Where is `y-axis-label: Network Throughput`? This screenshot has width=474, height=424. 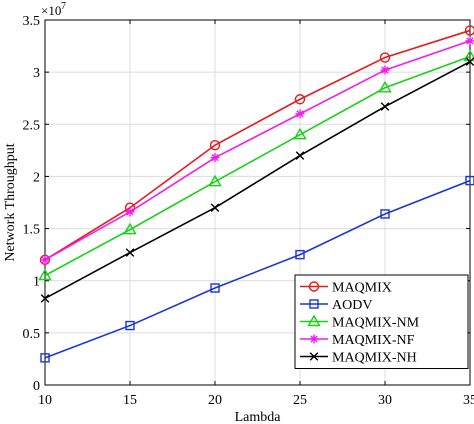 y-axis-label: Network Throughput is located at coordinates (10, 202).